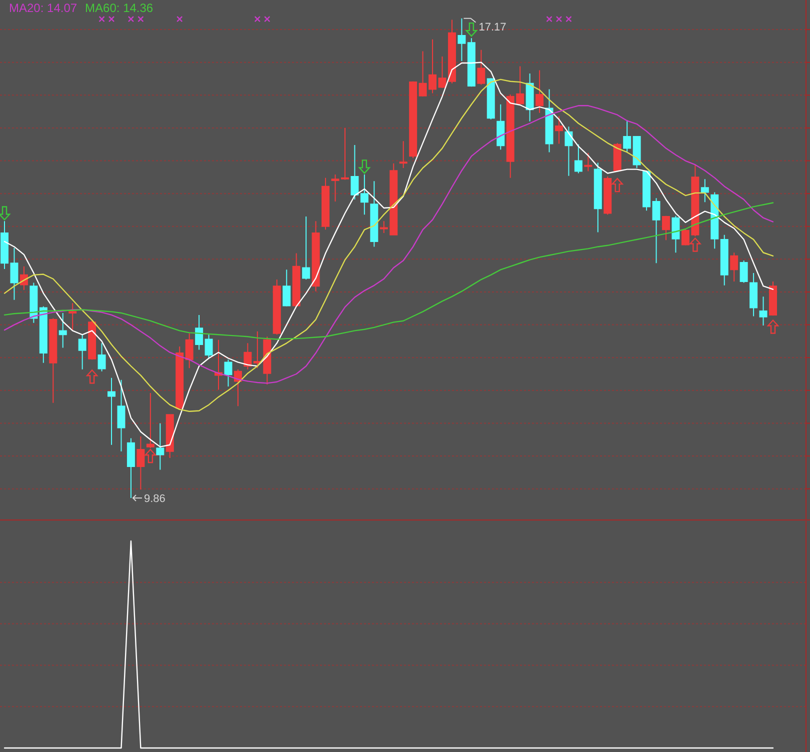  What do you see at coordinates (119, 8) in the screenshot?
I see `text: MA60: 14.36` at bounding box center [119, 8].